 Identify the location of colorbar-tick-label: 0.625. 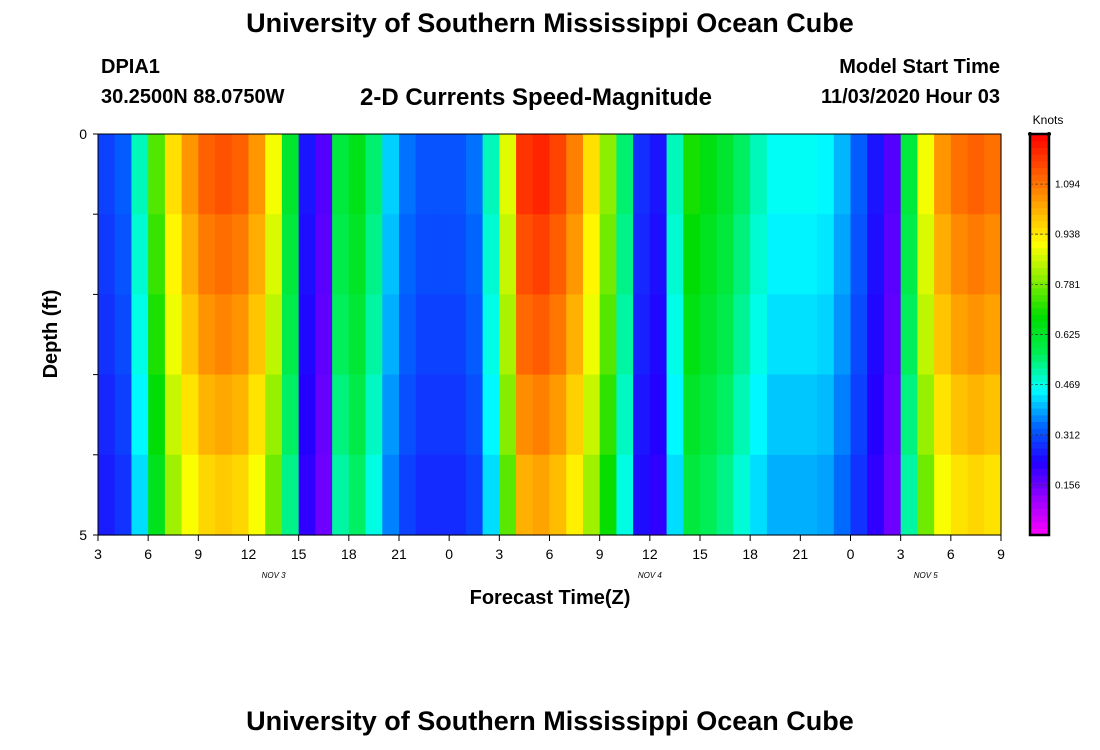
(1067, 335).